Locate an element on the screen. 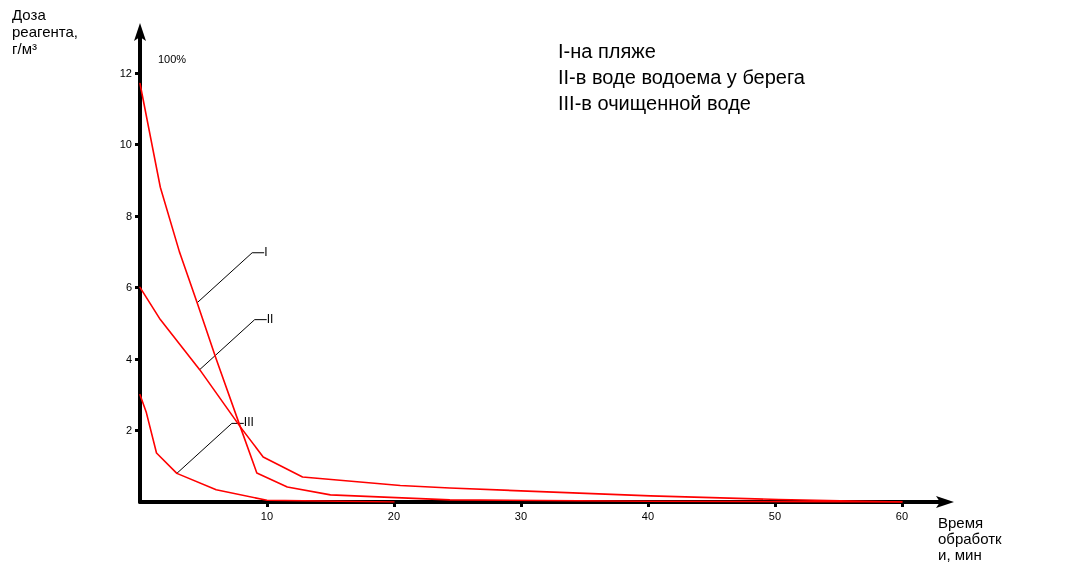  x-tick-label: 50 is located at coordinates (775, 515).